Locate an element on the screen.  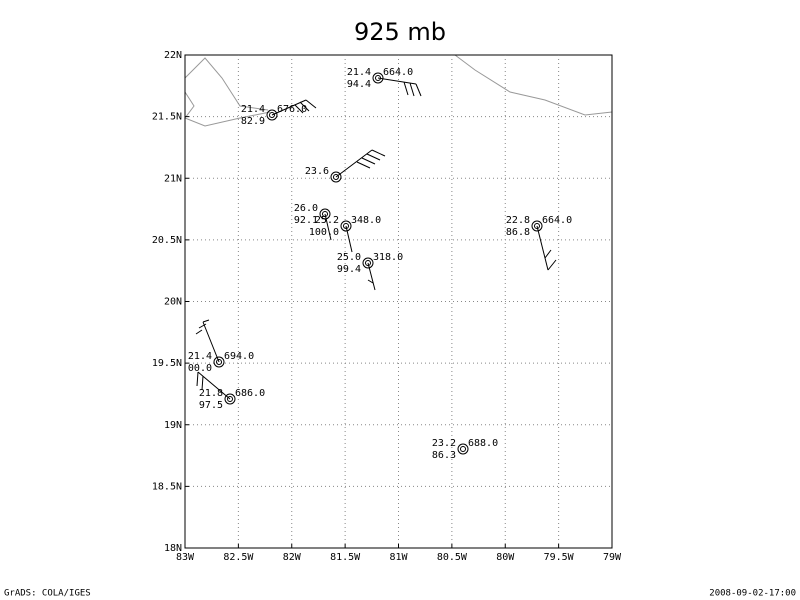
temperature-label: 26.0 is located at coordinates (306, 208).